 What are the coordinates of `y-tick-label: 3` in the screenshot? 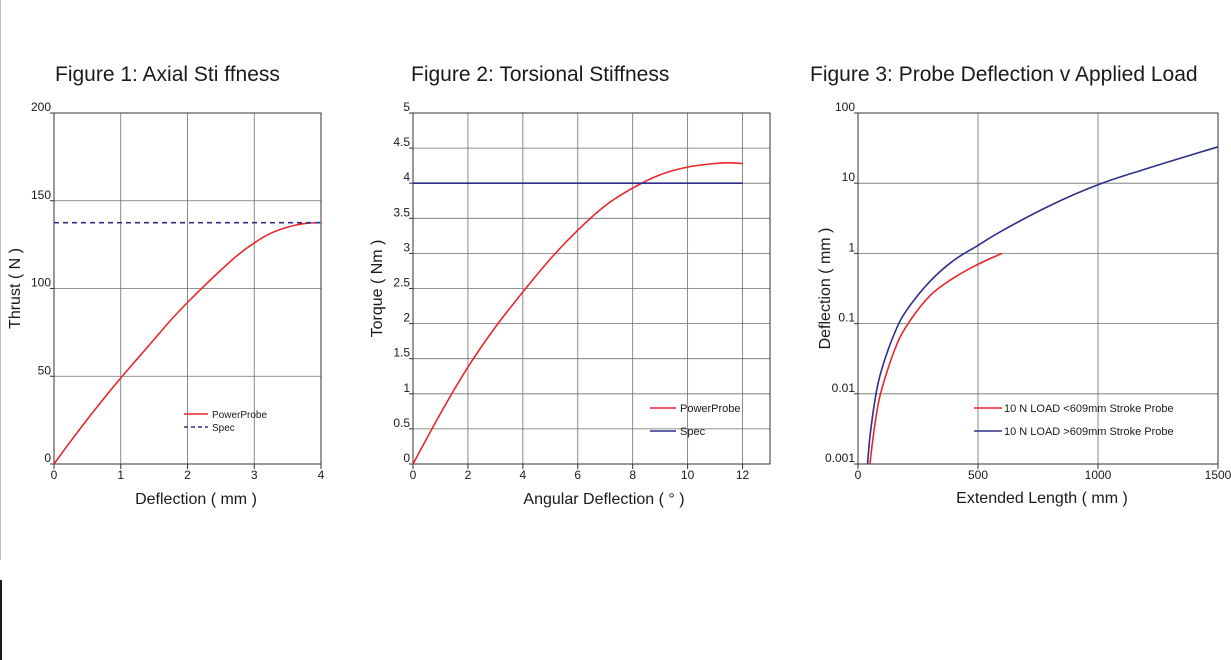 It's located at (406, 247).